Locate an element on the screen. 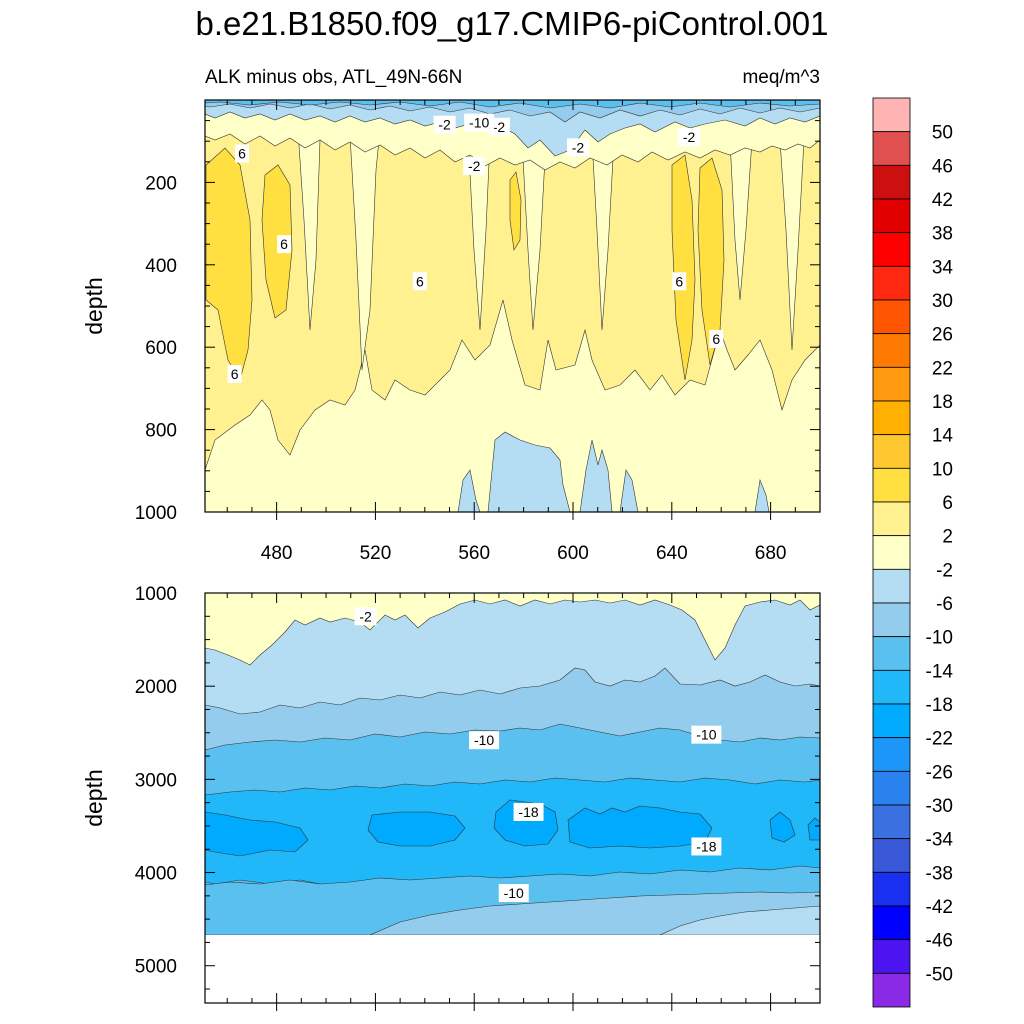  colorbar-label: 22 is located at coordinates (942, 368).